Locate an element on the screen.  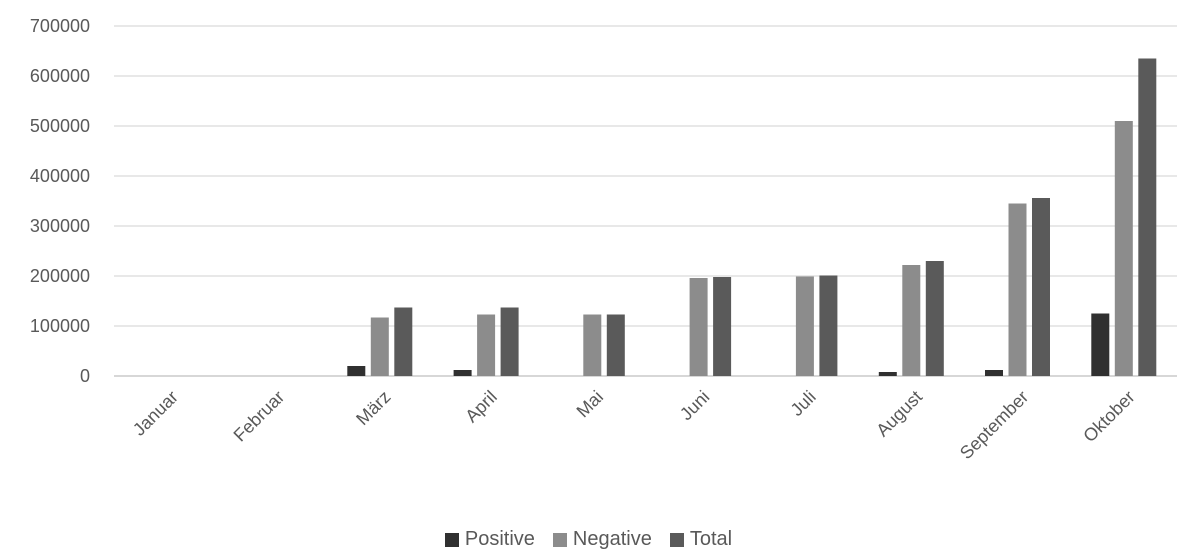
bar-negative-mai is located at coordinates (592, 345).